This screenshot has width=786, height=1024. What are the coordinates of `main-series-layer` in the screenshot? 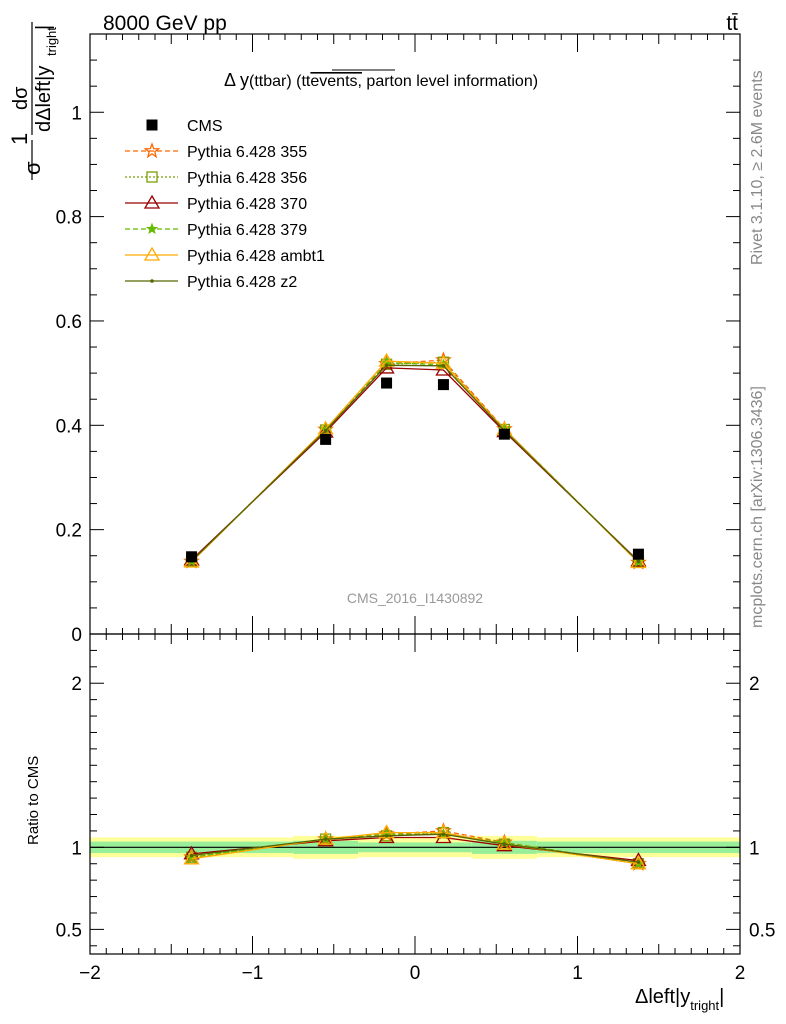 It's located at (415, 460).